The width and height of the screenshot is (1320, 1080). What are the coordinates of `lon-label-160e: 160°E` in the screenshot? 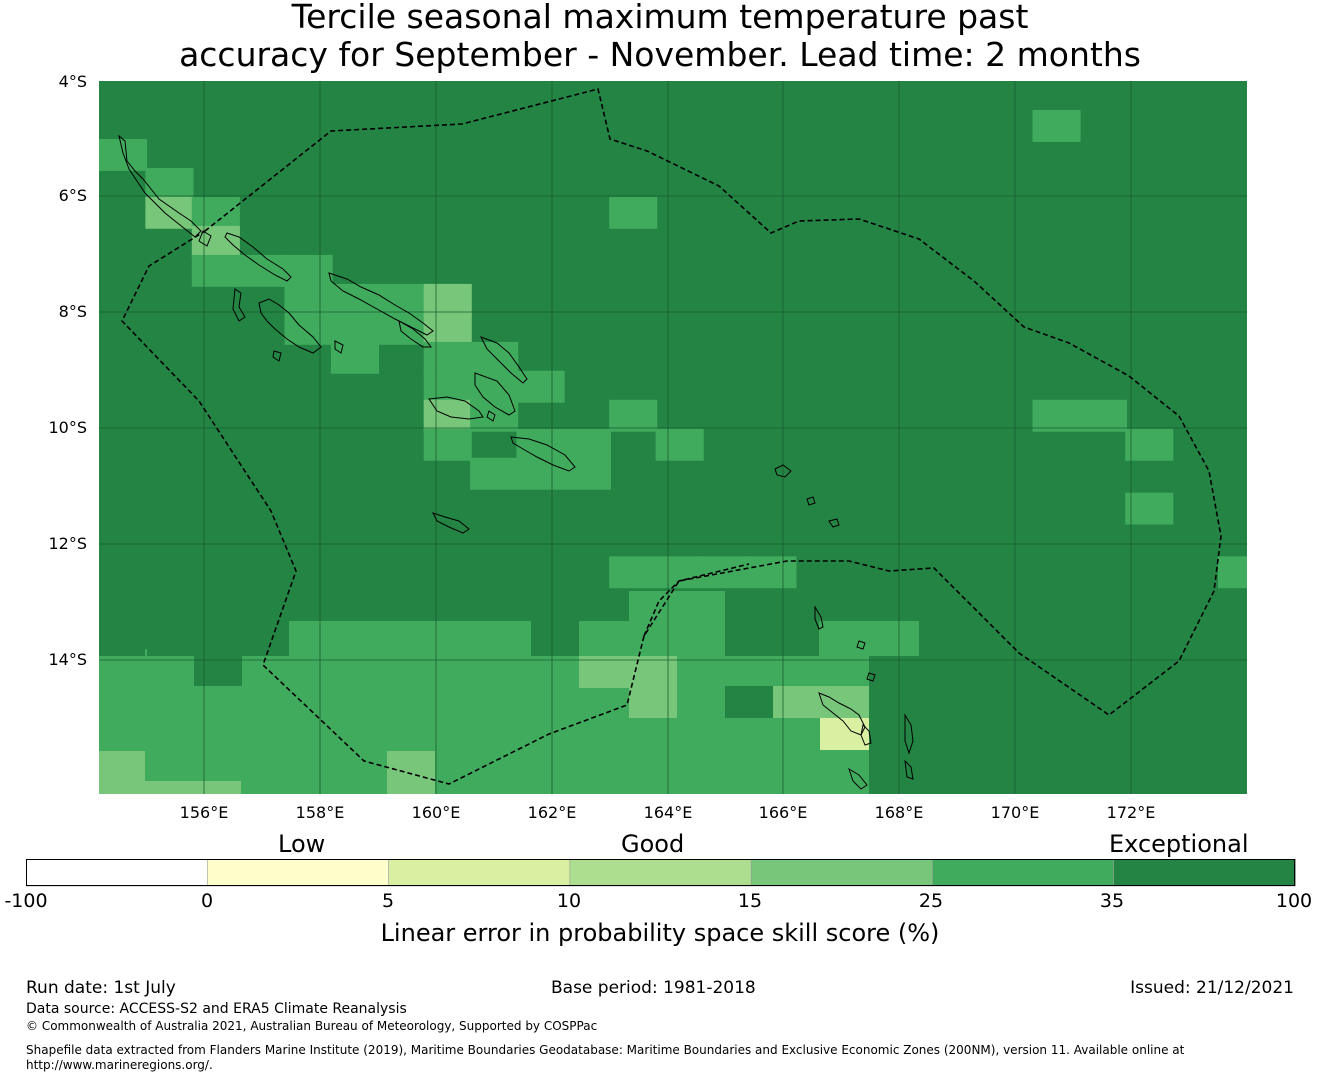 It's located at (436, 812).